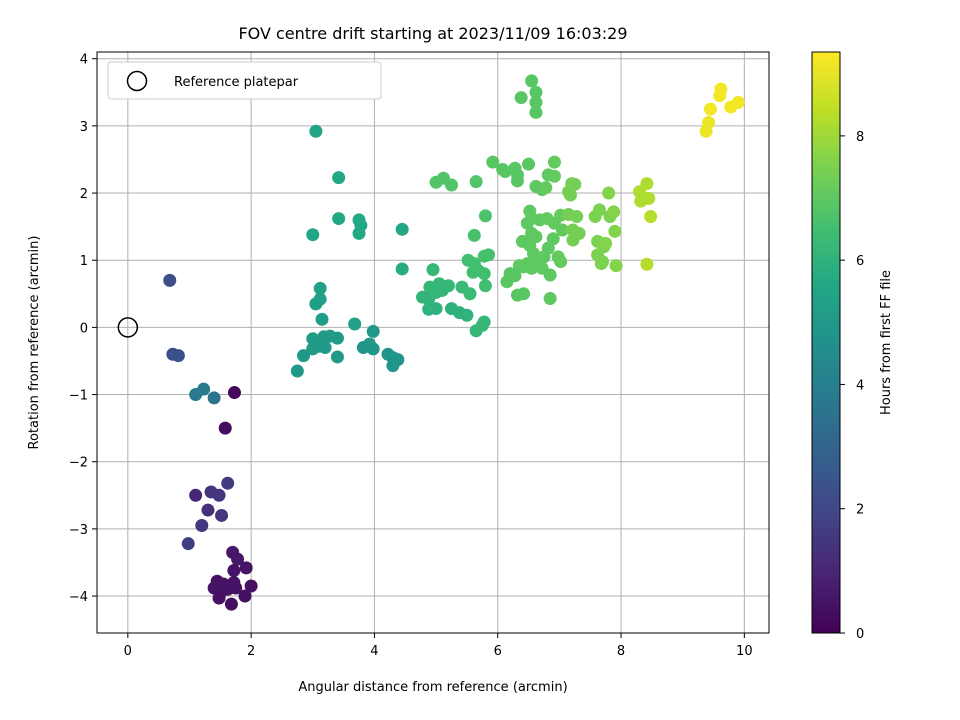 The height and width of the screenshot is (720, 960). What do you see at coordinates (860, 137) in the screenshot?
I see `colorbar-tick-label: 8` at bounding box center [860, 137].